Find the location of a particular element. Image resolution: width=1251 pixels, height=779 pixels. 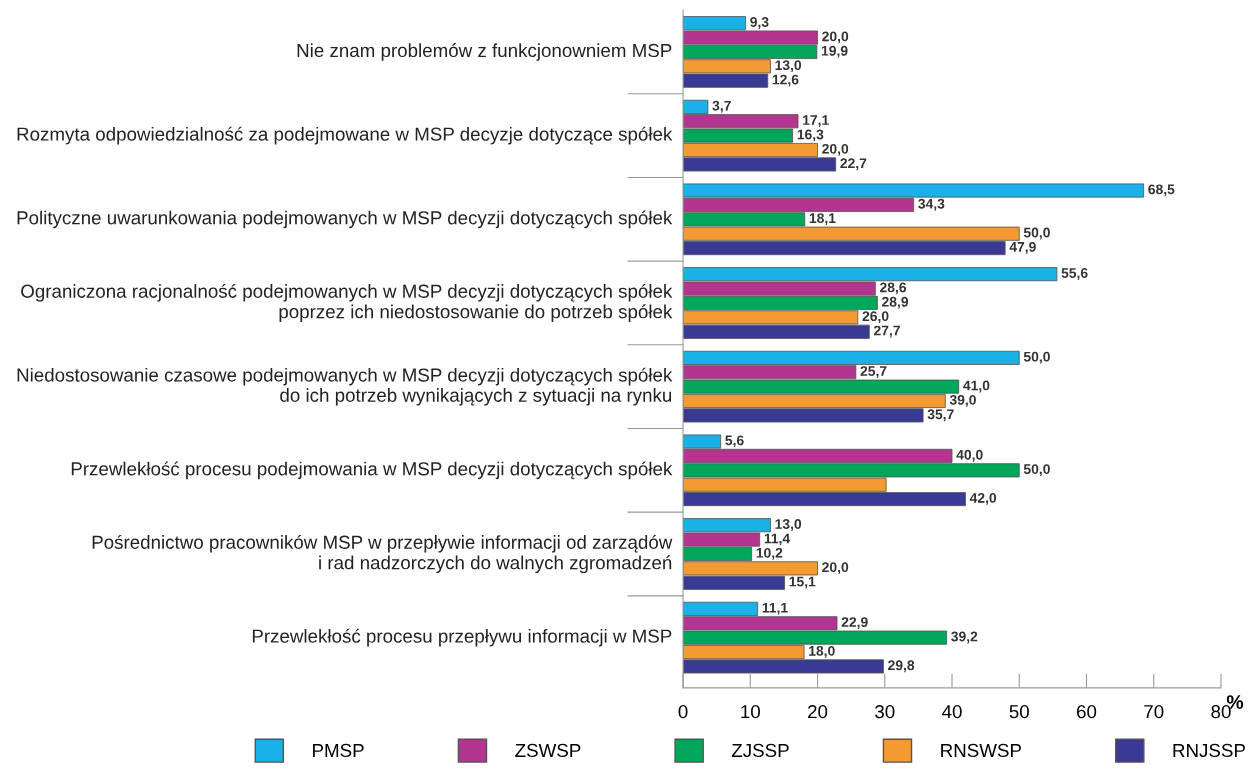

data-label: 9,3 is located at coordinates (759, 23).